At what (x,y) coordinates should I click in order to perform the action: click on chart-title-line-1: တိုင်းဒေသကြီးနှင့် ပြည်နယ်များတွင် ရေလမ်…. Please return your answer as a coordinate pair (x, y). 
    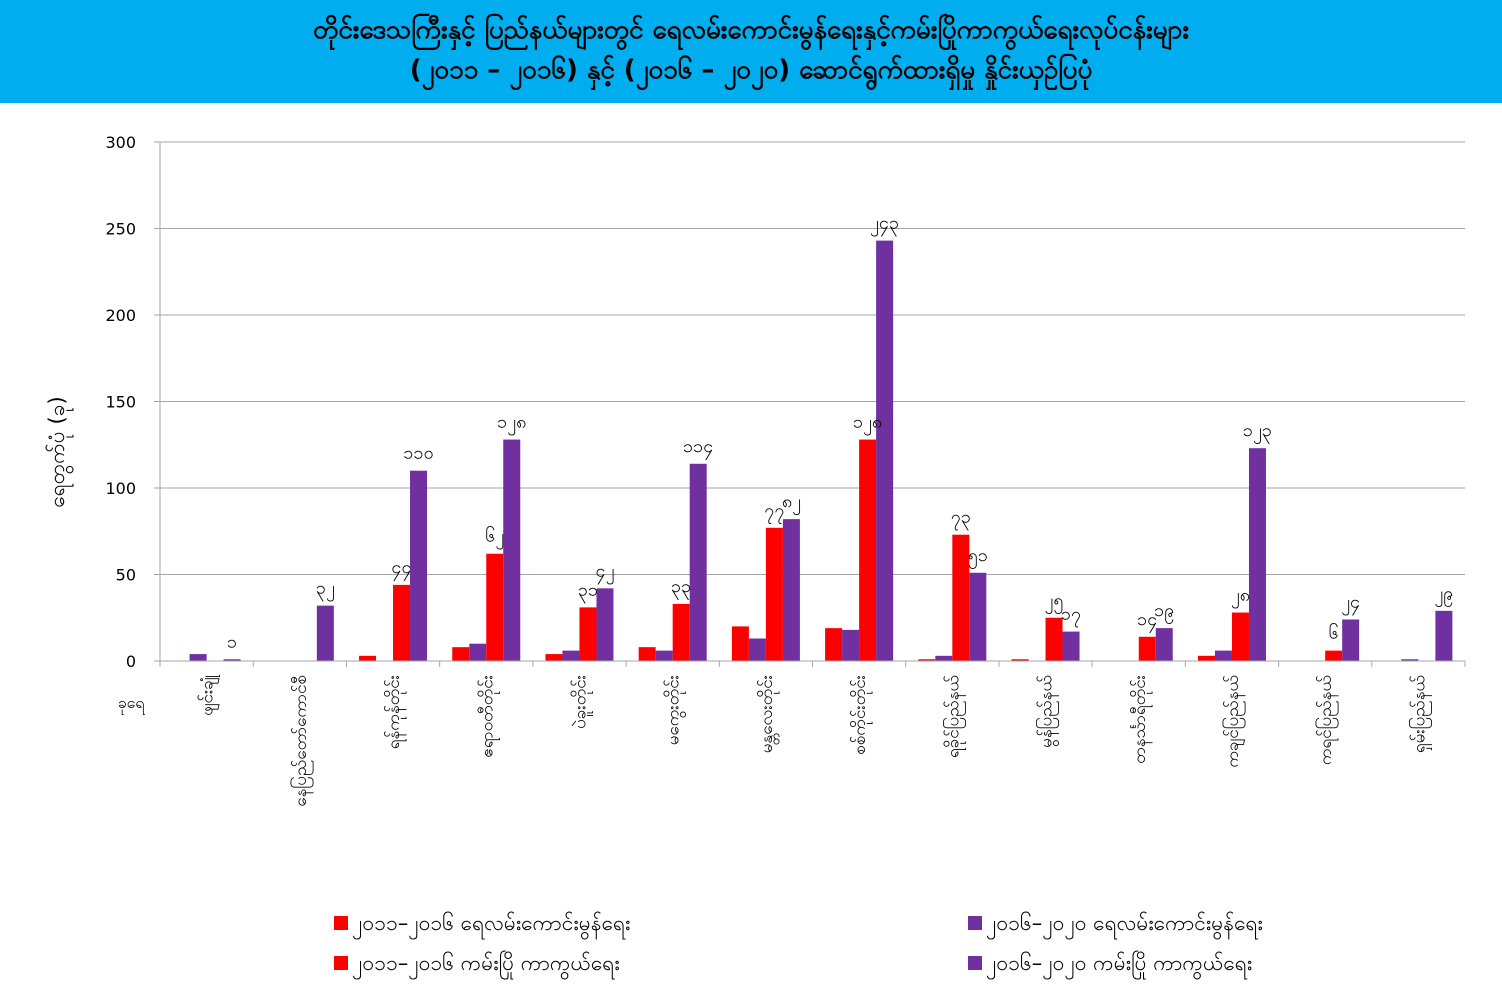
    Looking at the image, I should click on (751, 30).